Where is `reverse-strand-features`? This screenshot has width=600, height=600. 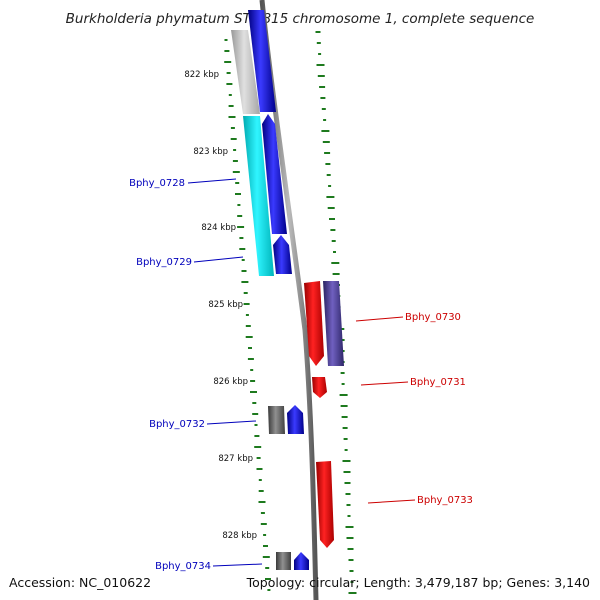
reverse-strand-features is located at coordinates (324, 414).